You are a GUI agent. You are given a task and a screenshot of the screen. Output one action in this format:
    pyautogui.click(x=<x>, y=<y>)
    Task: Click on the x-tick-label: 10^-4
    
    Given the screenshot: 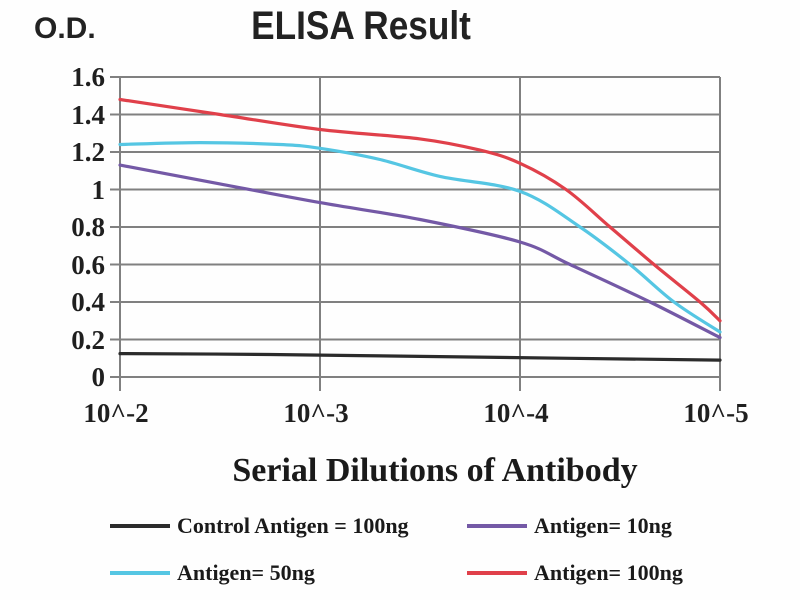 What is the action you would take?
    pyautogui.click(x=516, y=413)
    